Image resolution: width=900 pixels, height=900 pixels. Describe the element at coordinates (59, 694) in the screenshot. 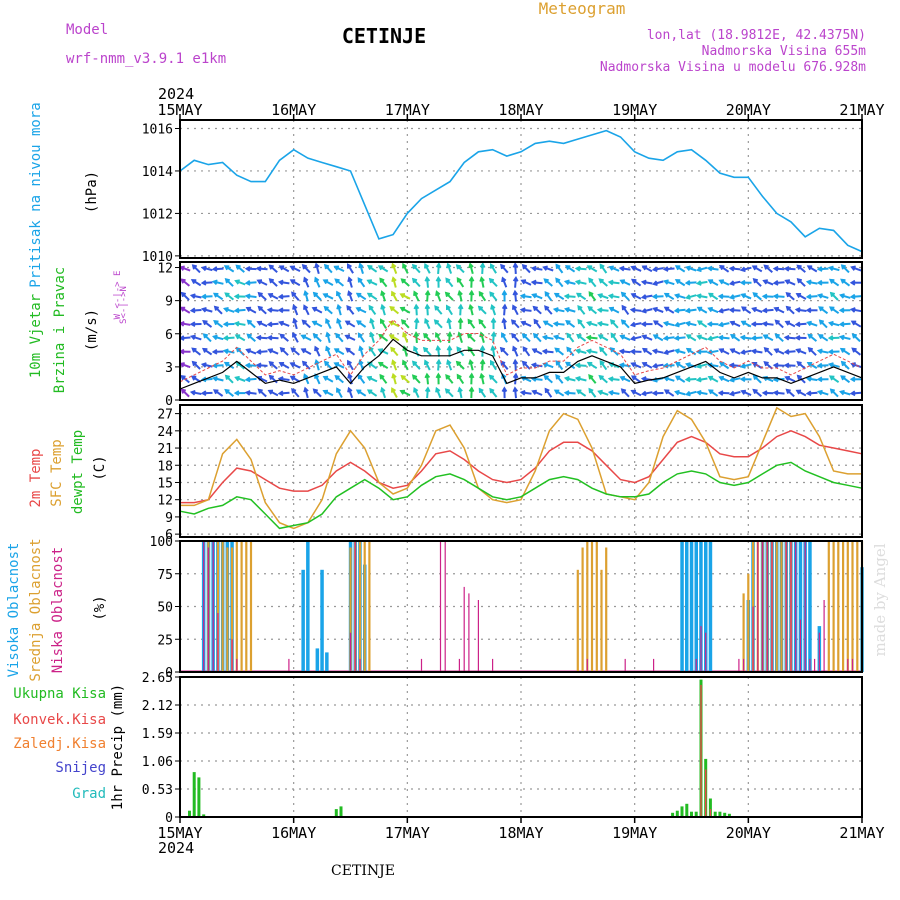

I see `legend-total: Ukupna Kisa` at that location.